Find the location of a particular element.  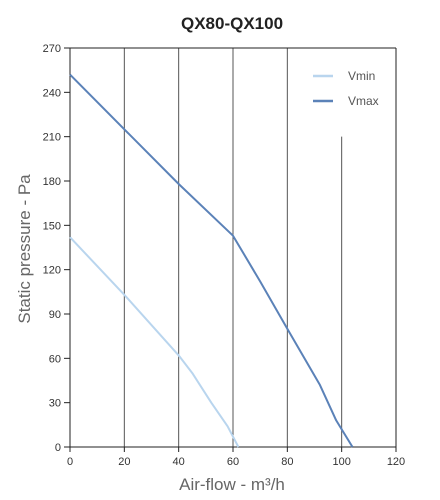

legend-box is located at coordinates (346, 89).